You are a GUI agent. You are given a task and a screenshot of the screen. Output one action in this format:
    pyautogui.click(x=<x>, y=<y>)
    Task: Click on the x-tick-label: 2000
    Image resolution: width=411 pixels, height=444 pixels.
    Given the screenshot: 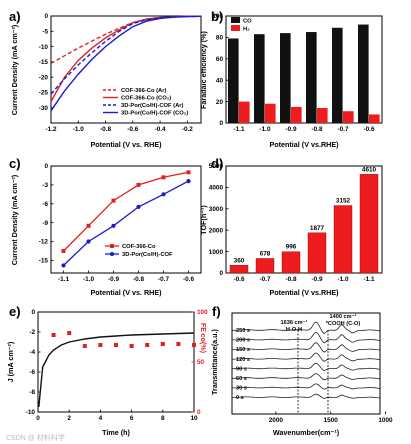 What is the action you would take?
    pyautogui.click(x=276, y=420)
    